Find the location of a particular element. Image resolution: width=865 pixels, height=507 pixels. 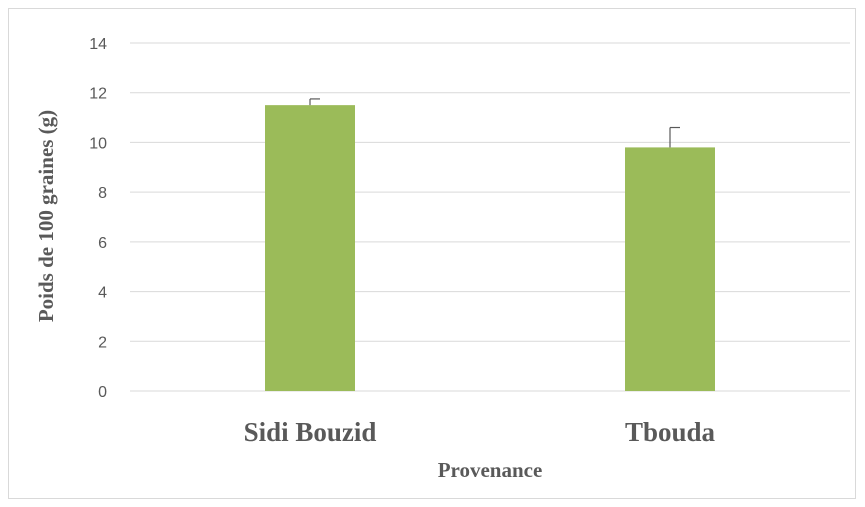

category-label: Sidi Bouzid is located at coordinates (310, 432).